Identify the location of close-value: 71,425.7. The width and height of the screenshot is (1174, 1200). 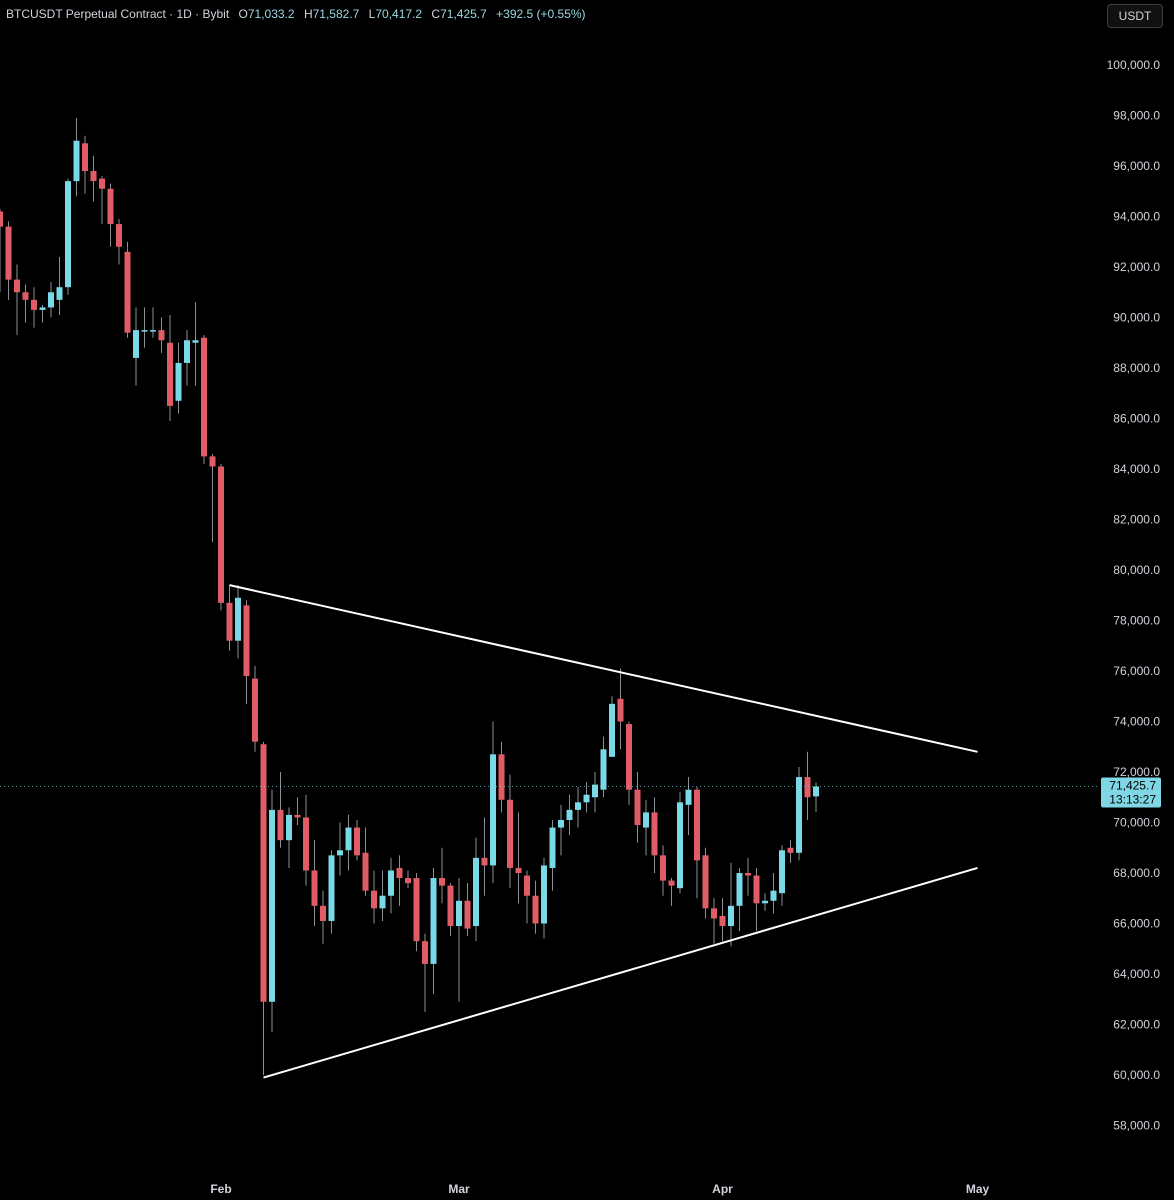
(463, 14).